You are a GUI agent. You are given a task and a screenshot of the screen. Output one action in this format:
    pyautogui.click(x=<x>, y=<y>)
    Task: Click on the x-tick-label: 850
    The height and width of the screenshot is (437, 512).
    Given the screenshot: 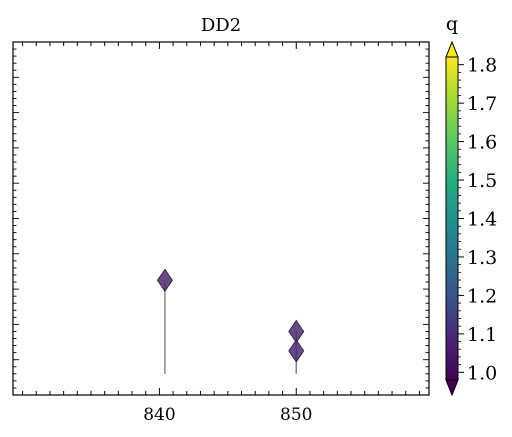 What is the action you would take?
    pyautogui.click(x=296, y=415)
    